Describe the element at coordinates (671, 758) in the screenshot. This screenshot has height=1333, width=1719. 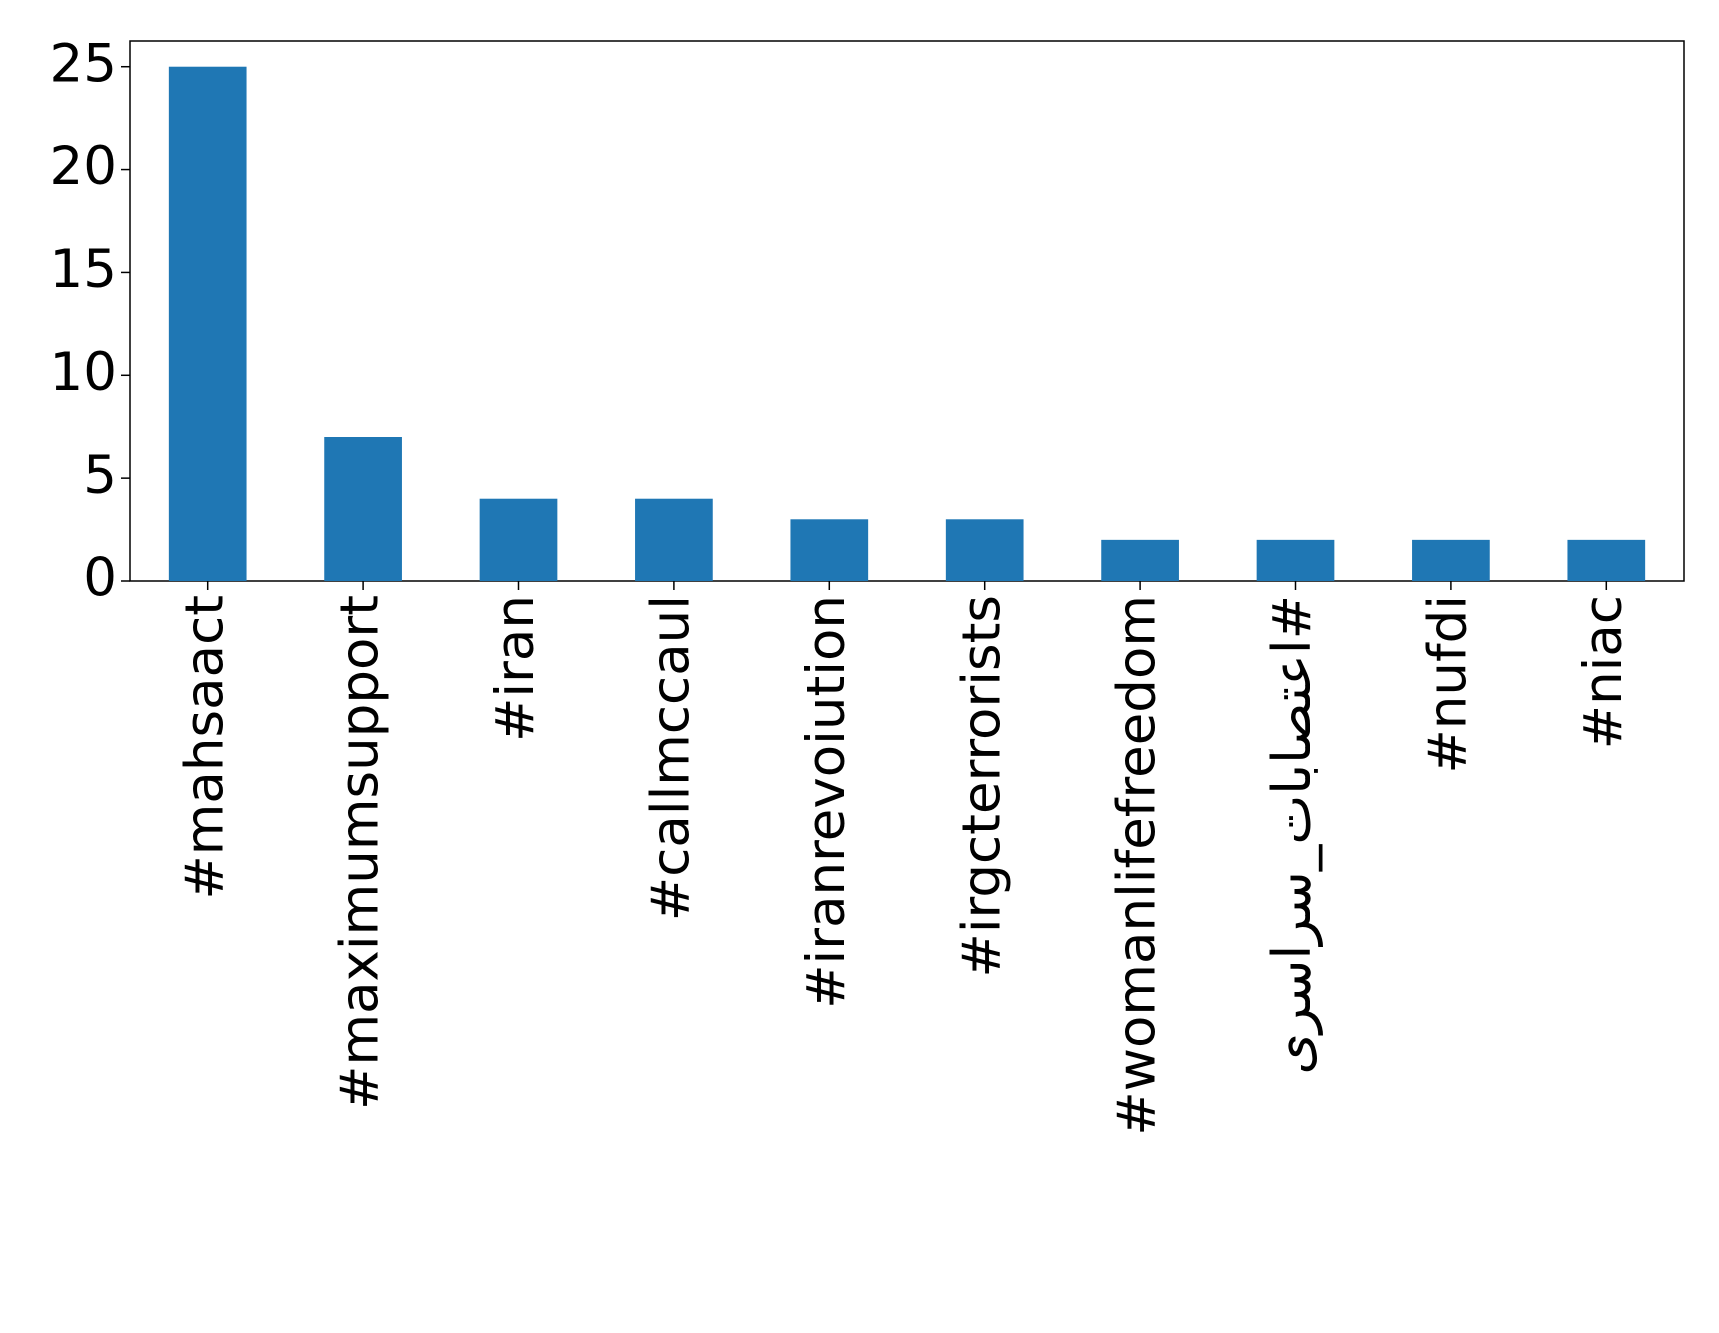
I see `x-tick-label: #callmccaul` at that location.